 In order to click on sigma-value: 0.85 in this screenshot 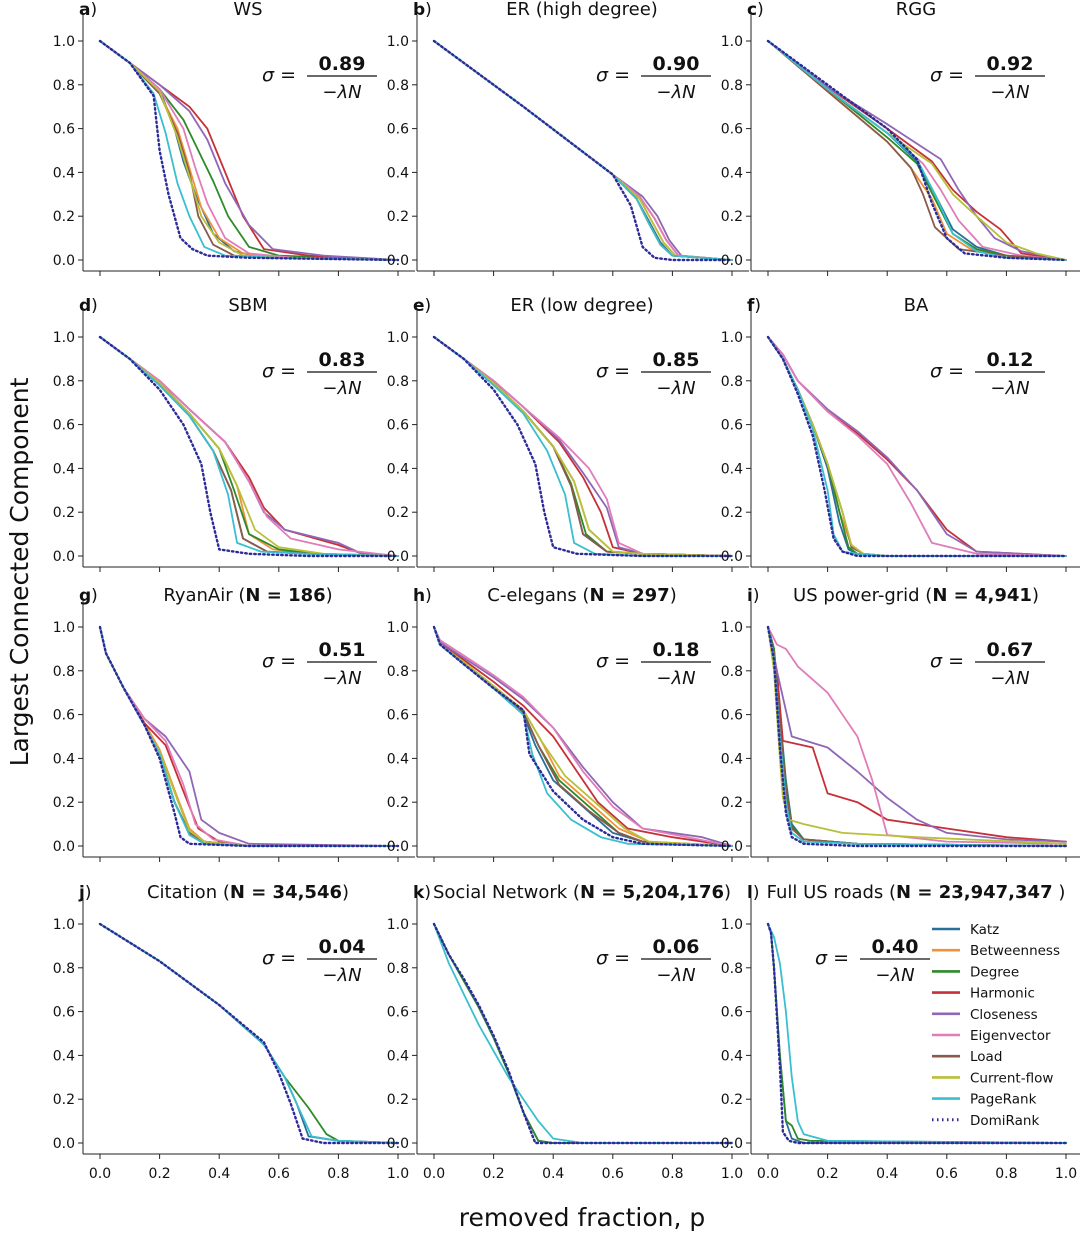, I will do `click(676, 360)`.